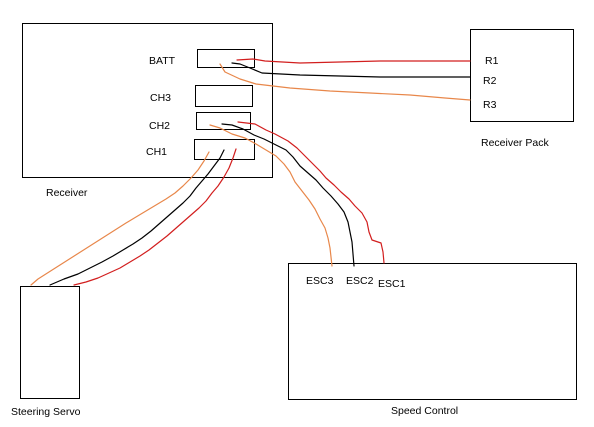 Image resolution: width=594 pixels, height=427 pixels. I want to click on wire-ch1-servo-black, so click(137, 217).